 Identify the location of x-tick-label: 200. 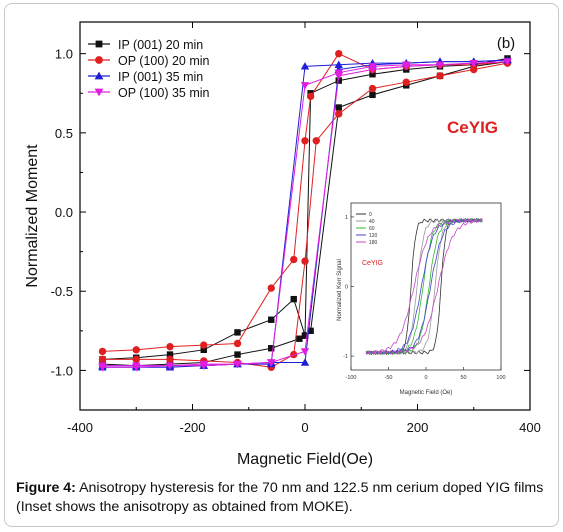
(418, 427).